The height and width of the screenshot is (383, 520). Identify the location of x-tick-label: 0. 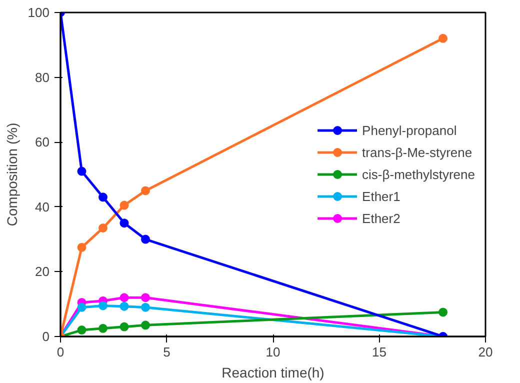
(60, 352).